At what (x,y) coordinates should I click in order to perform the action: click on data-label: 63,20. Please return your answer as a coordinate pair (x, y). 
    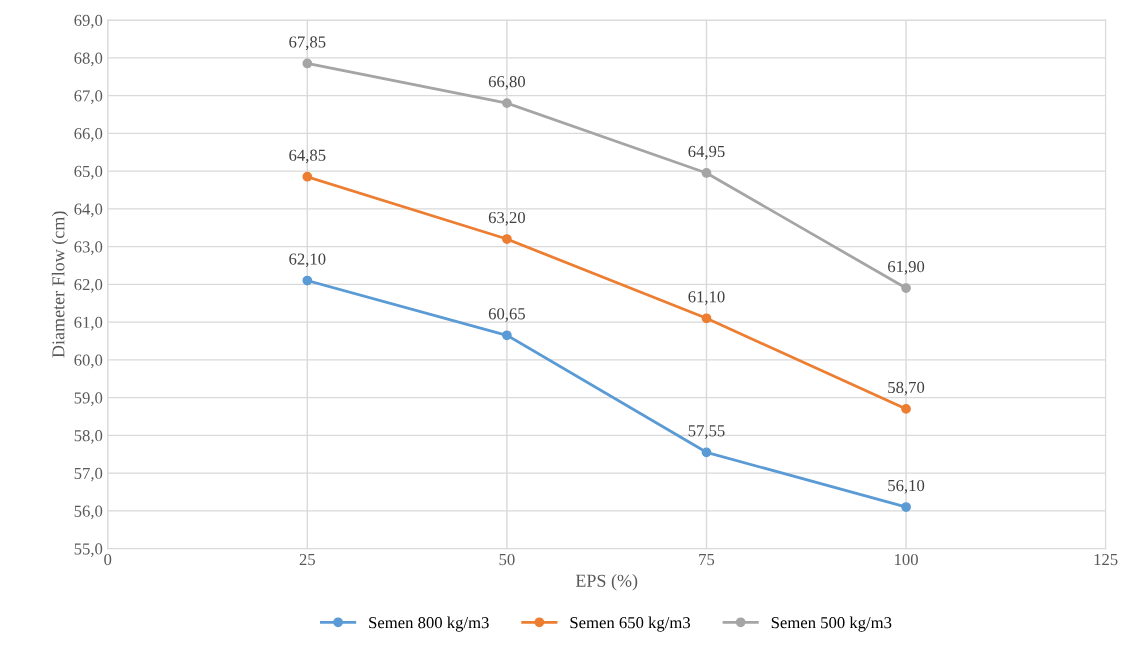
    Looking at the image, I should click on (507, 218).